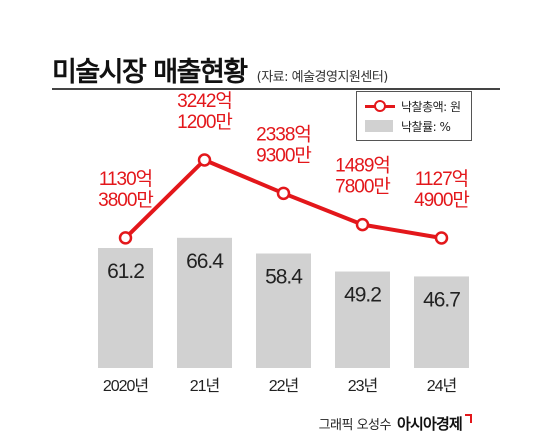  What do you see at coordinates (205, 261) in the screenshot?
I see `bar-value-label-1: 66.4` at bounding box center [205, 261].